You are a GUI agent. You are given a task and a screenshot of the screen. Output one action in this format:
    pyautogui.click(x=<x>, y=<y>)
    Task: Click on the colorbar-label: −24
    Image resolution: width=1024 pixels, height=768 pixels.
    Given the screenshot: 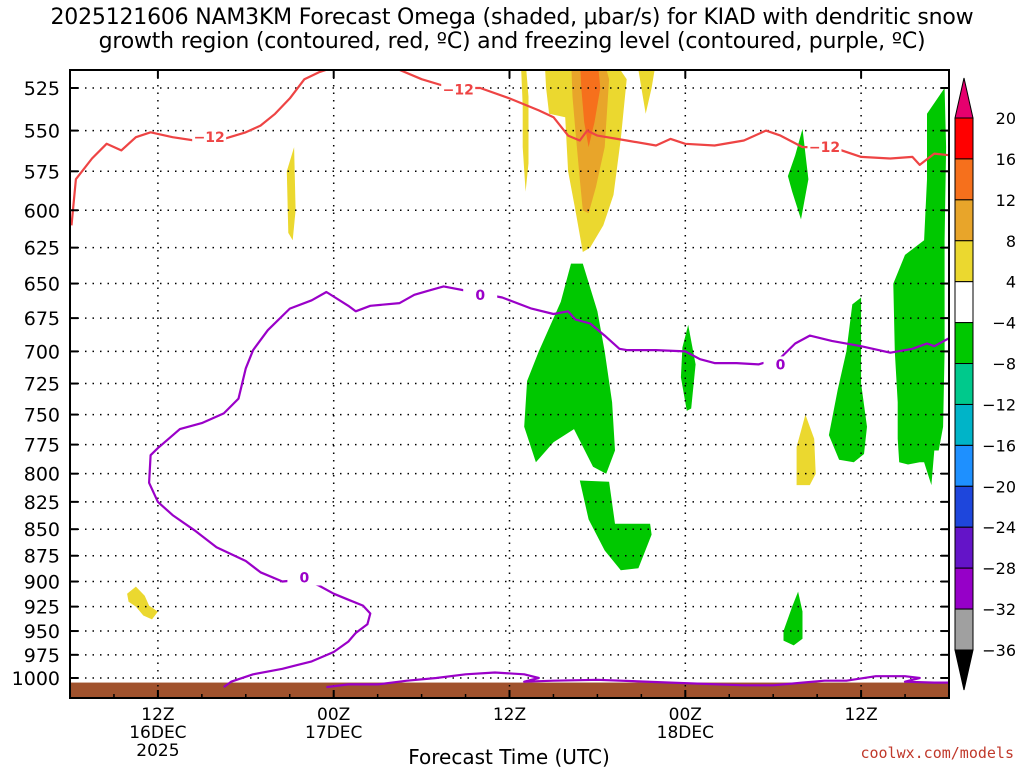 What is the action you would take?
    pyautogui.click(x=999, y=527)
    